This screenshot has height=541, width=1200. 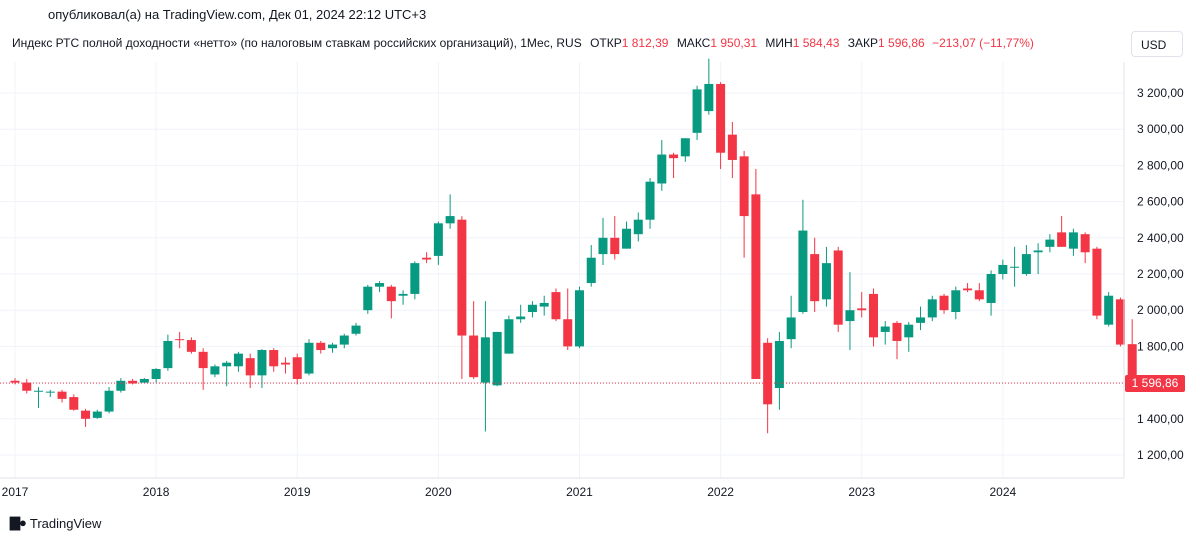 What do you see at coordinates (1002, 492) in the screenshot?
I see `time-tick-label: 2024` at bounding box center [1002, 492].